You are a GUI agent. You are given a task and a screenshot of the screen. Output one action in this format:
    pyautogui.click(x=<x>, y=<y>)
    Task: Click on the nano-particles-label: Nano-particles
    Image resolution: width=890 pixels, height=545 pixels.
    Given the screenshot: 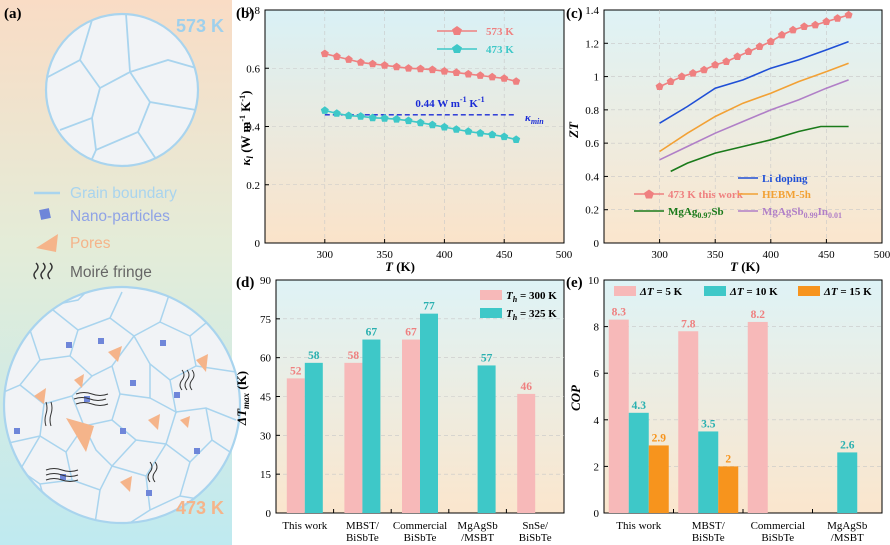 What is the action you would take?
    pyautogui.click(x=120, y=216)
    